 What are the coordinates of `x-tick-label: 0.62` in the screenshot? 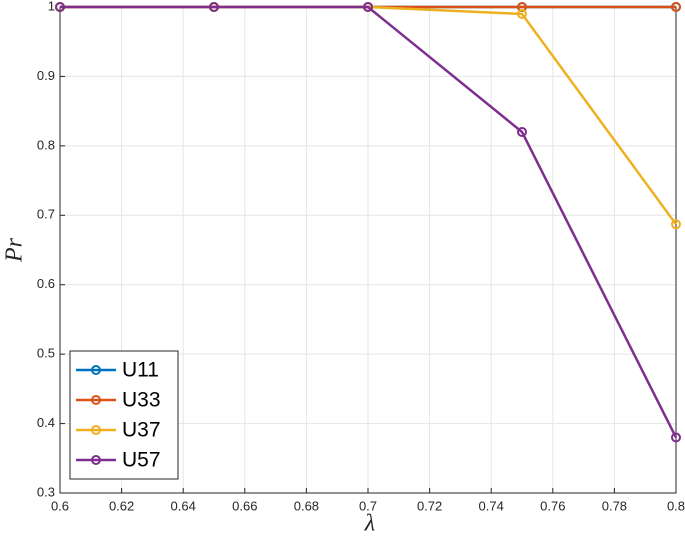 It's located at (121, 505).